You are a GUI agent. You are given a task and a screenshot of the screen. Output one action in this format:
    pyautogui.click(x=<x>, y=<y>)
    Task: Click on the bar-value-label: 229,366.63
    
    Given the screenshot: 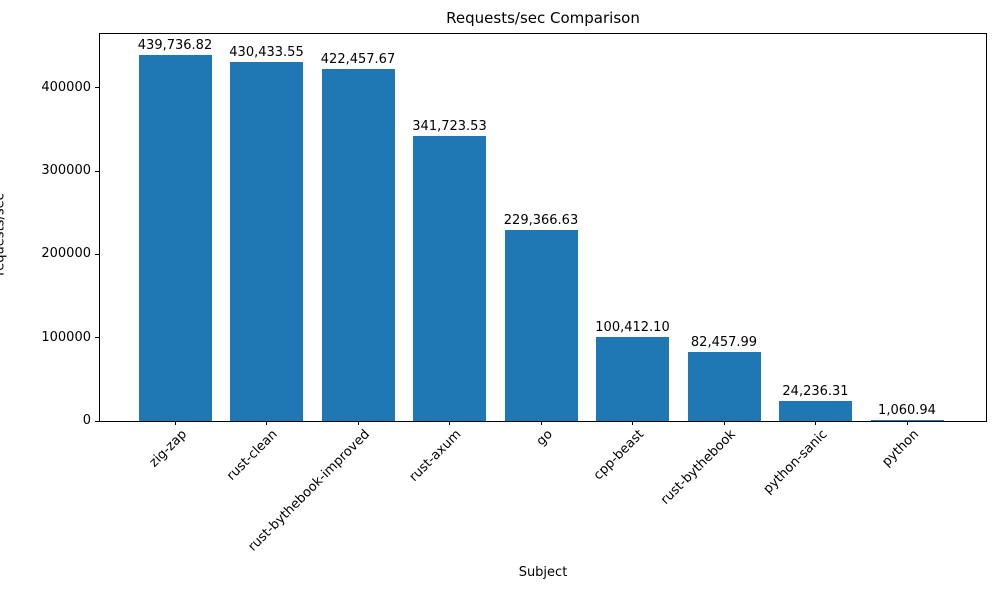 What is the action you would take?
    pyautogui.click(x=541, y=220)
    